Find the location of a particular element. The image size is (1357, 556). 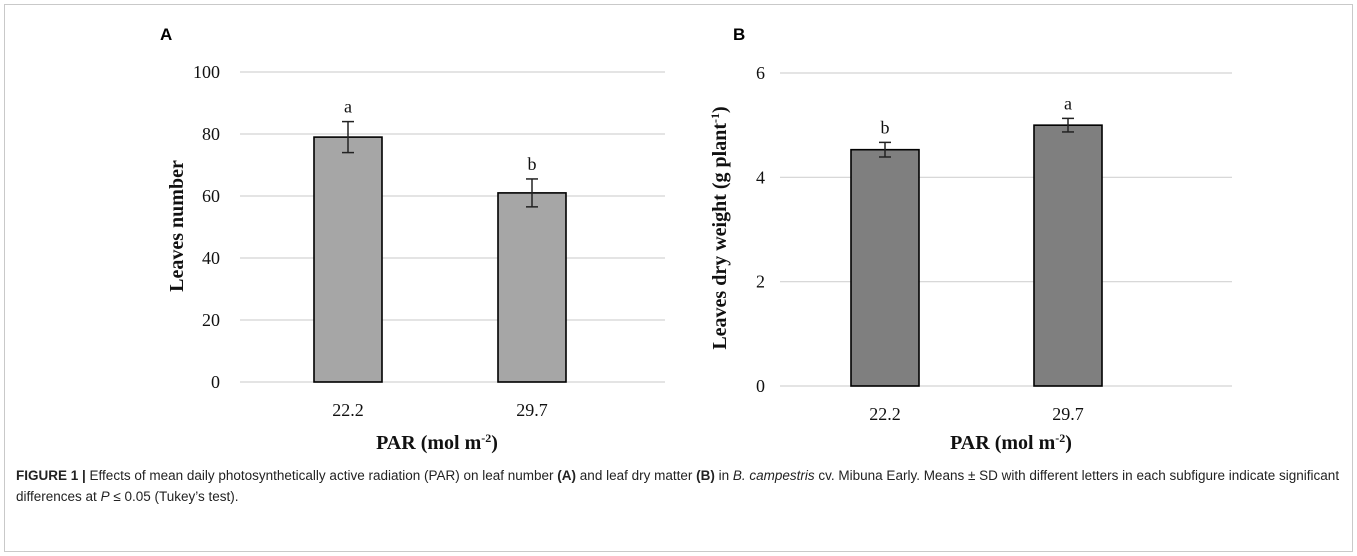

y-tick-label: 4 is located at coordinates (760, 177).